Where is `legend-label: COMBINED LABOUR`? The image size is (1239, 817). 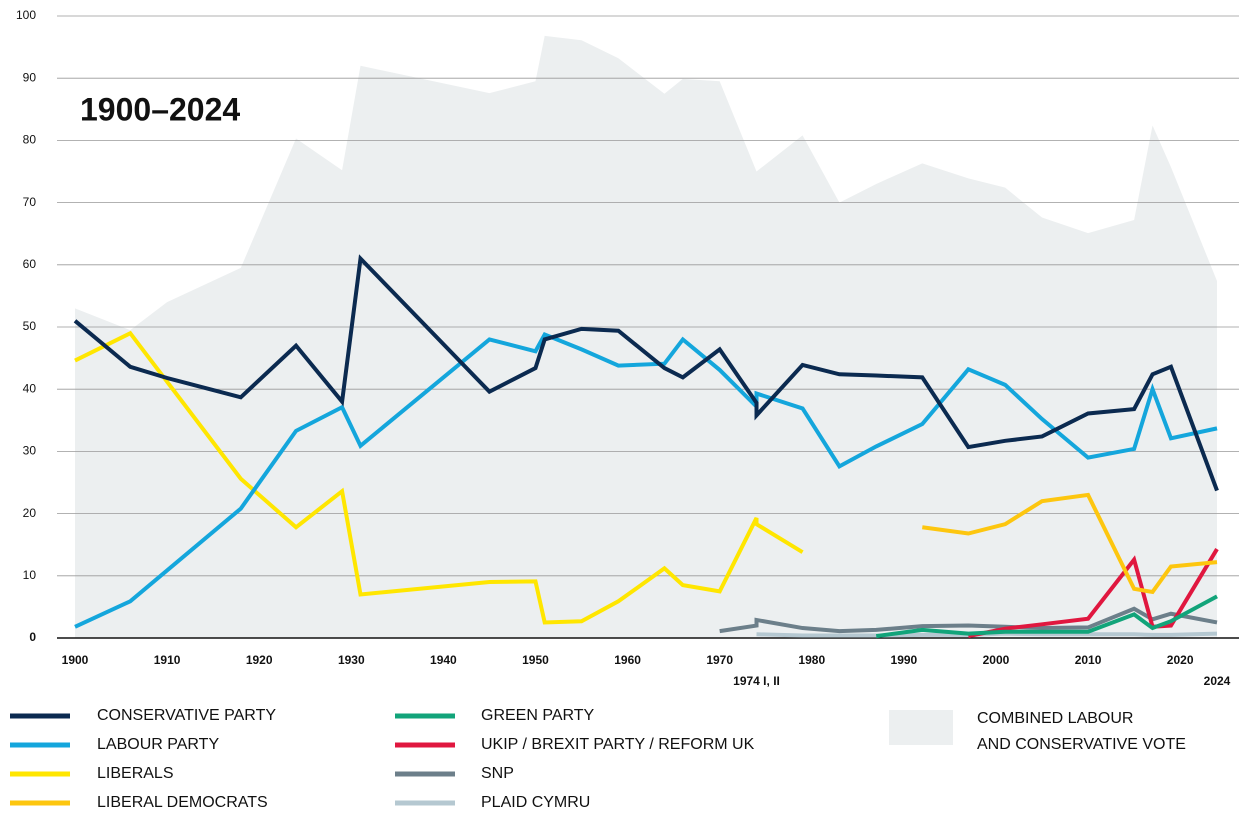 legend-label: COMBINED LABOUR is located at coordinates (1055, 718).